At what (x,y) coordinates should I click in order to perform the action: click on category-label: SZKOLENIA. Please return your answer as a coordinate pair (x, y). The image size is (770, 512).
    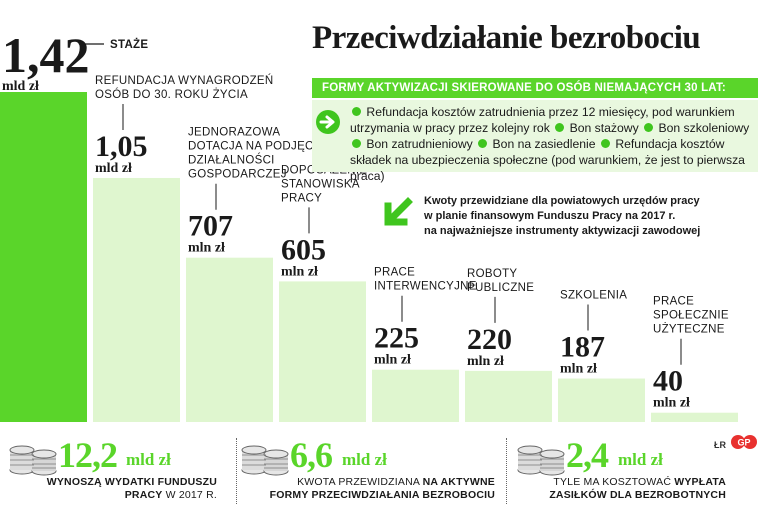
    Looking at the image, I should click on (593, 296).